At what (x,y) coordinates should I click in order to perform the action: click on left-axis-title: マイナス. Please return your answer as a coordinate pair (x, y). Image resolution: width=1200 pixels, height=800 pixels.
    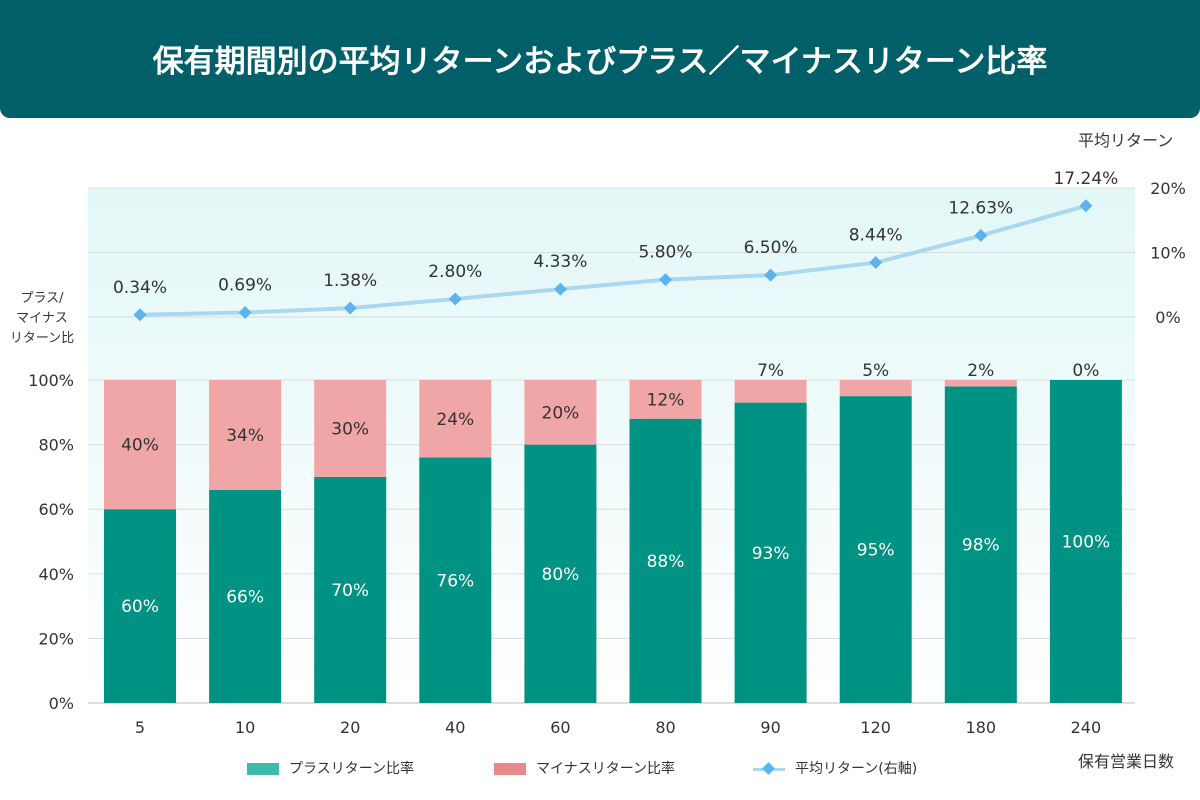
    Looking at the image, I should click on (42, 318).